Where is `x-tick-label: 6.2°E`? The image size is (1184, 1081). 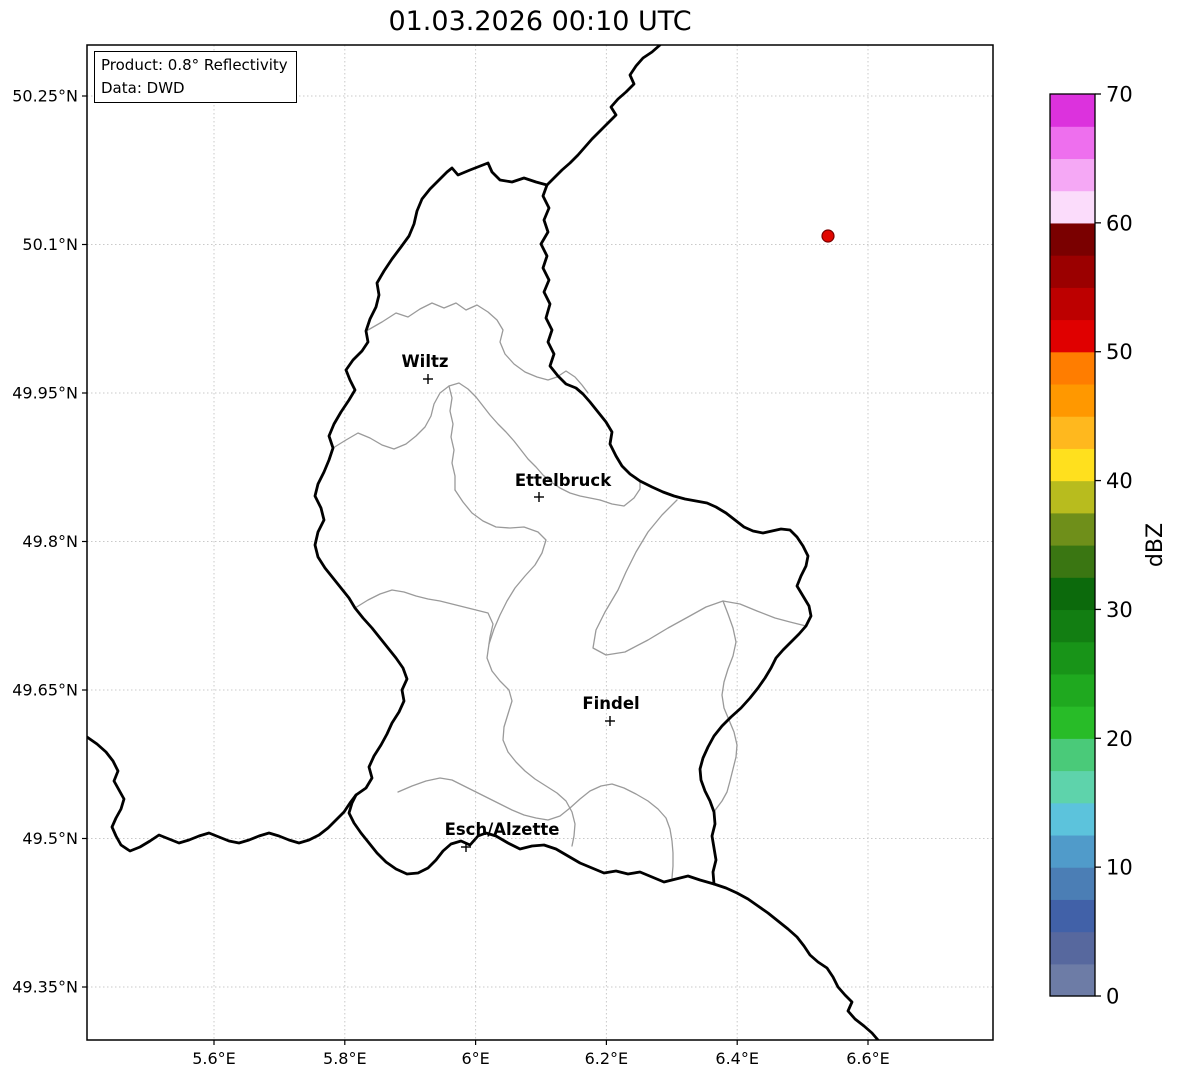
x-tick-label: 6.2°E is located at coordinates (607, 1058).